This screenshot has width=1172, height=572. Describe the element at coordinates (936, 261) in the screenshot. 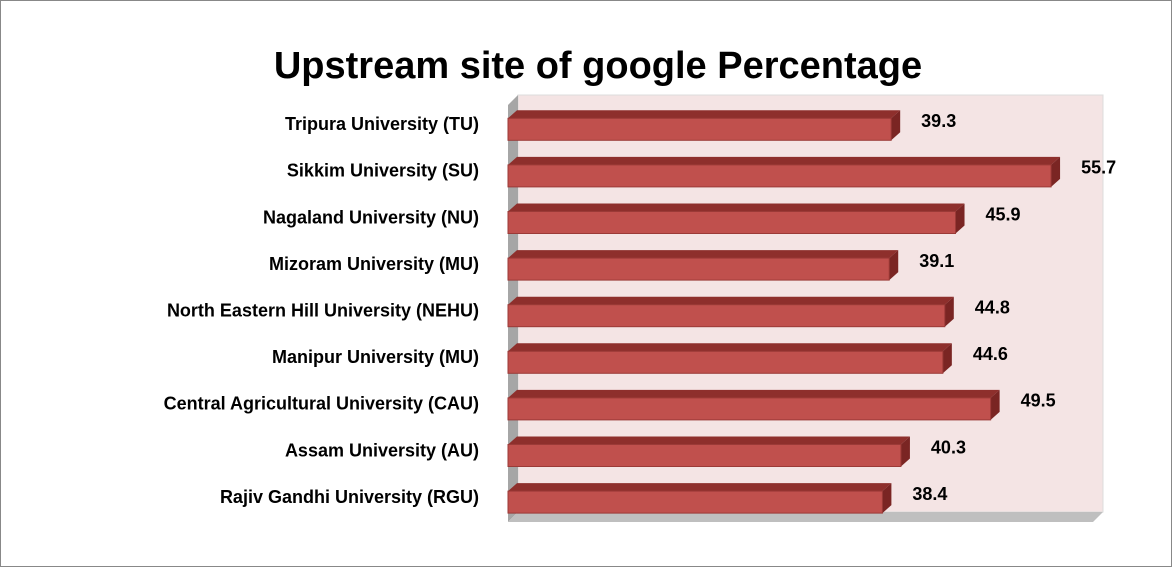

I see `data-label: 39.1` at that location.